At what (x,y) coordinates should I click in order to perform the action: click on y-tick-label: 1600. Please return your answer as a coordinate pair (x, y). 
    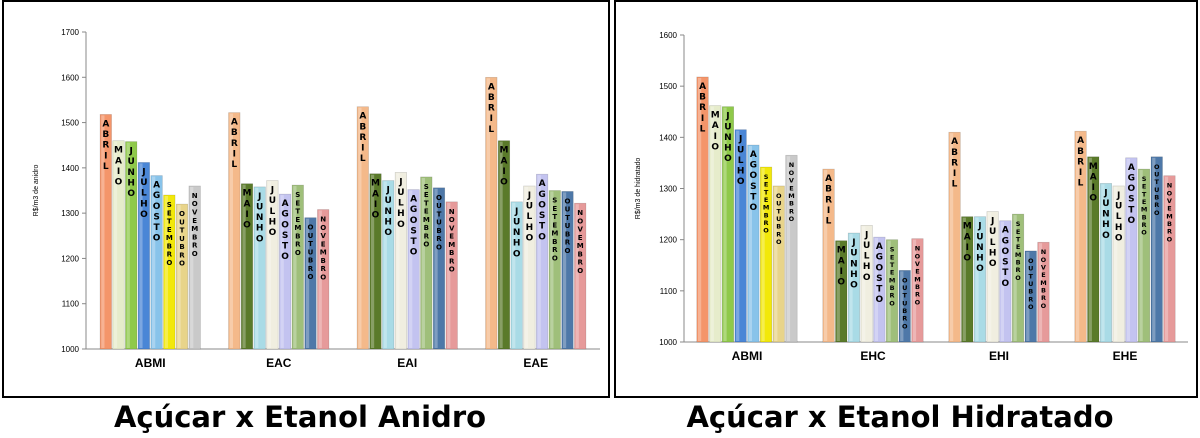
    Looking at the image, I should click on (668, 35).